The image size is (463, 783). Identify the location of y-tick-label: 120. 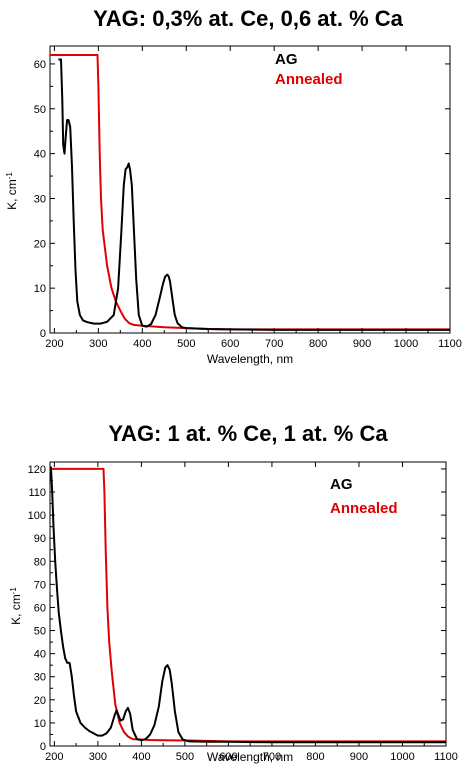
(37, 470).